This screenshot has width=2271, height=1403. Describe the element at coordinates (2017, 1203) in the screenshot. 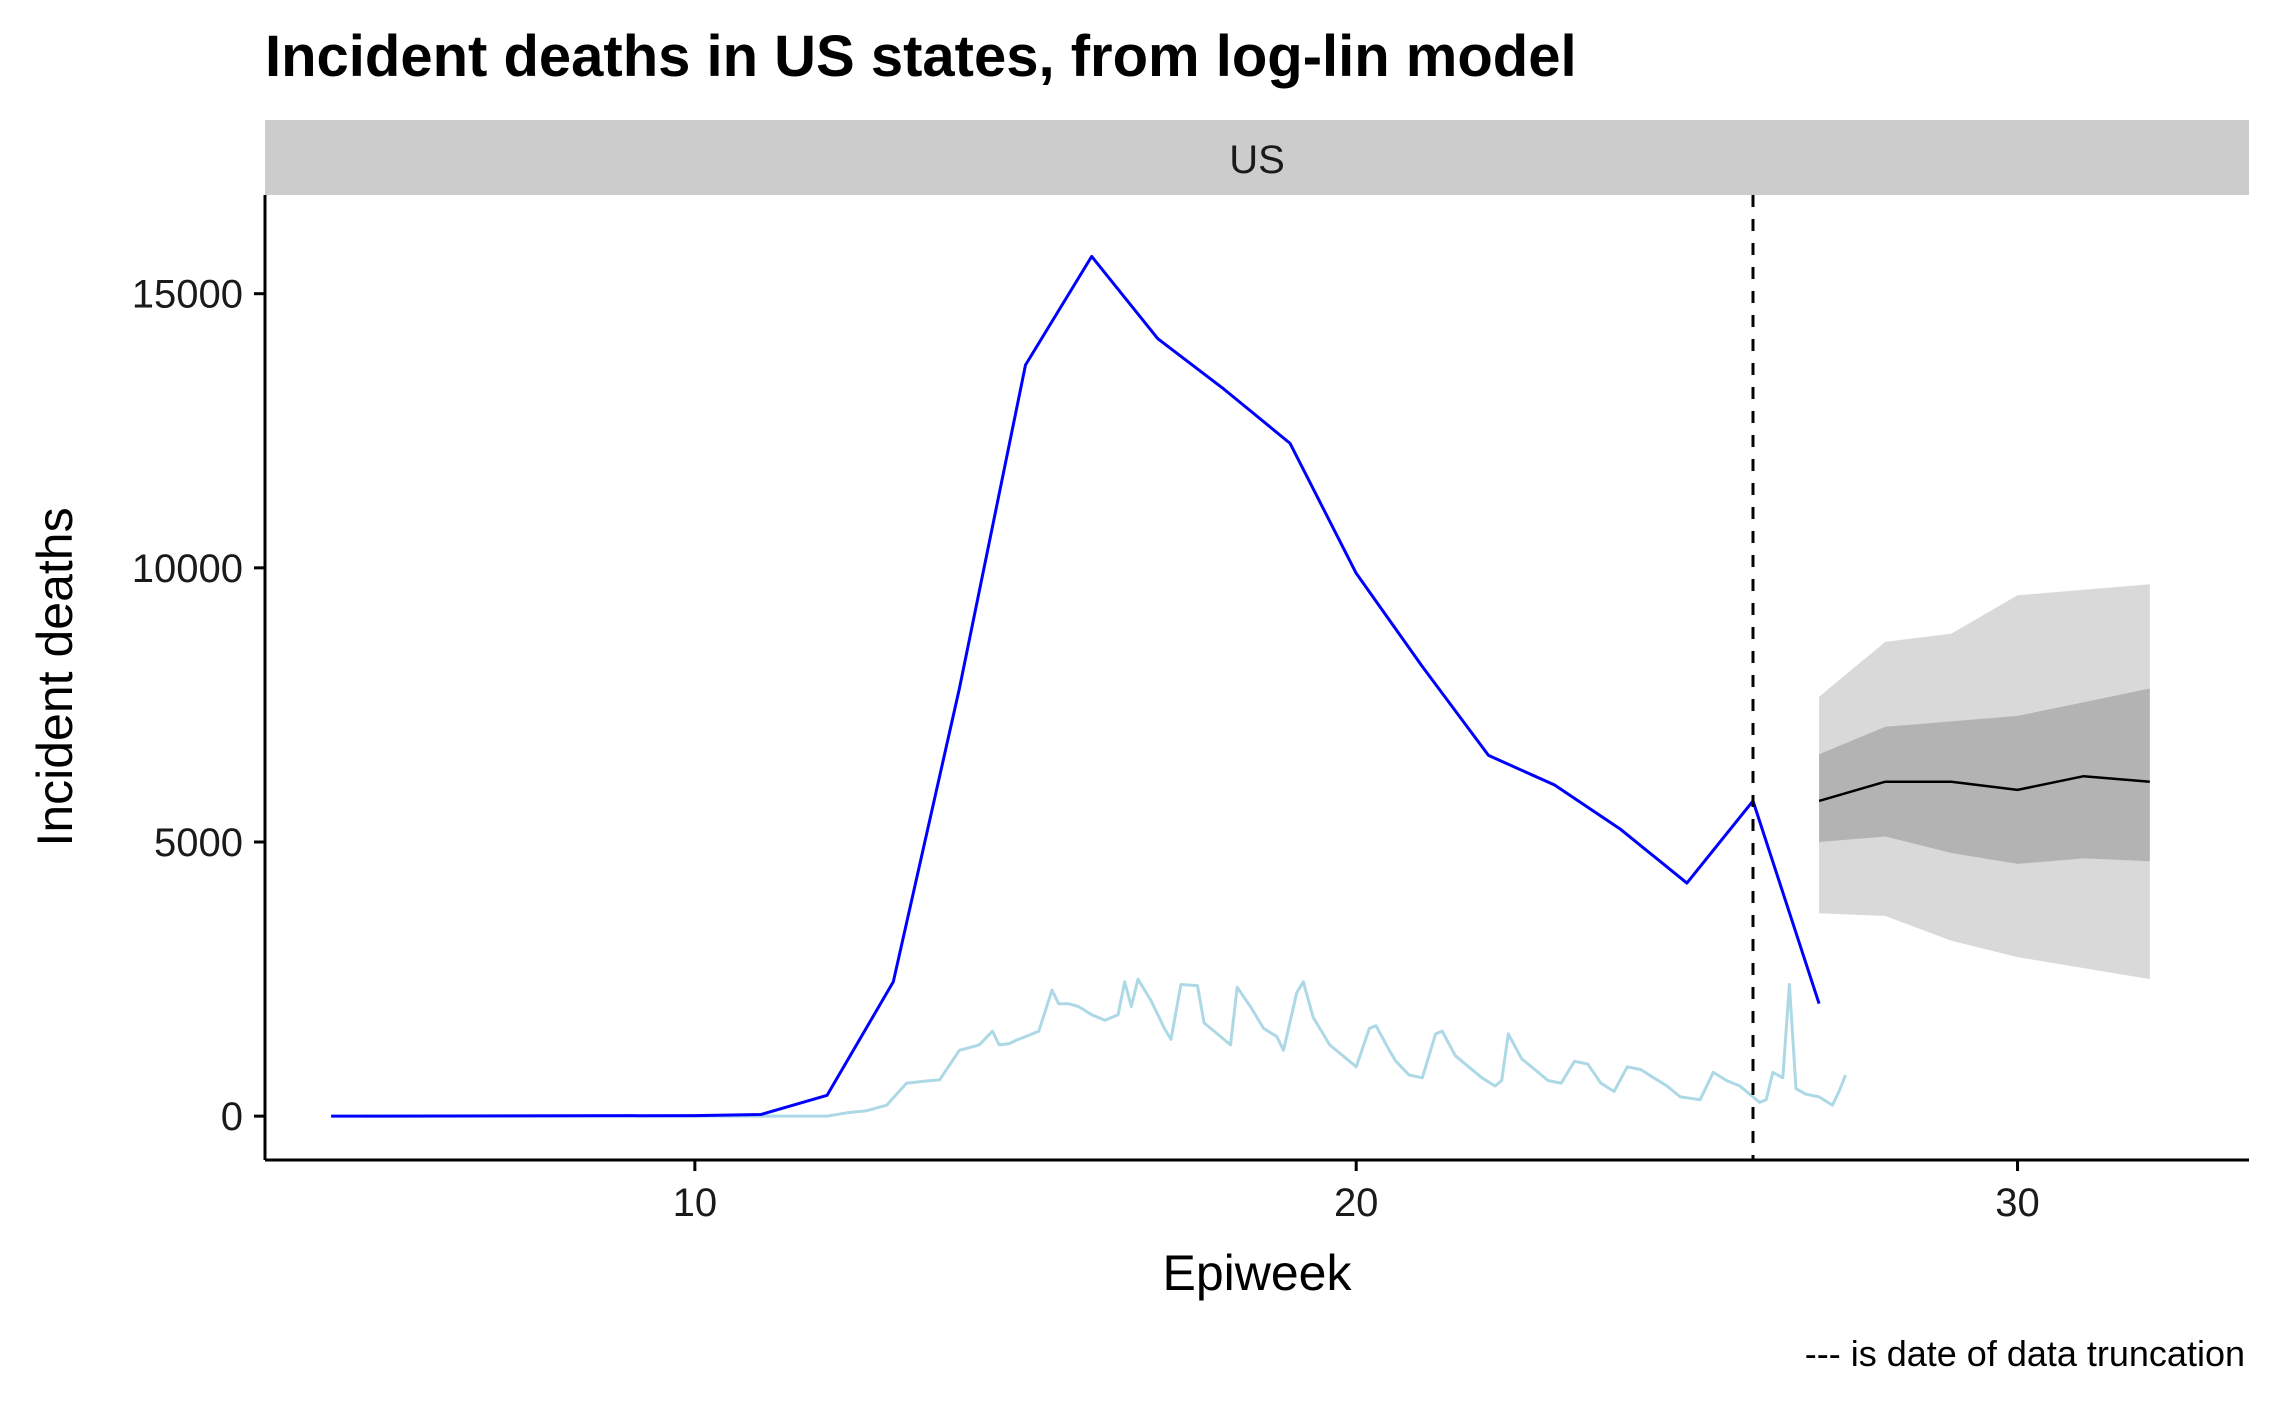

I see `x-tick-label: 30` at that location.